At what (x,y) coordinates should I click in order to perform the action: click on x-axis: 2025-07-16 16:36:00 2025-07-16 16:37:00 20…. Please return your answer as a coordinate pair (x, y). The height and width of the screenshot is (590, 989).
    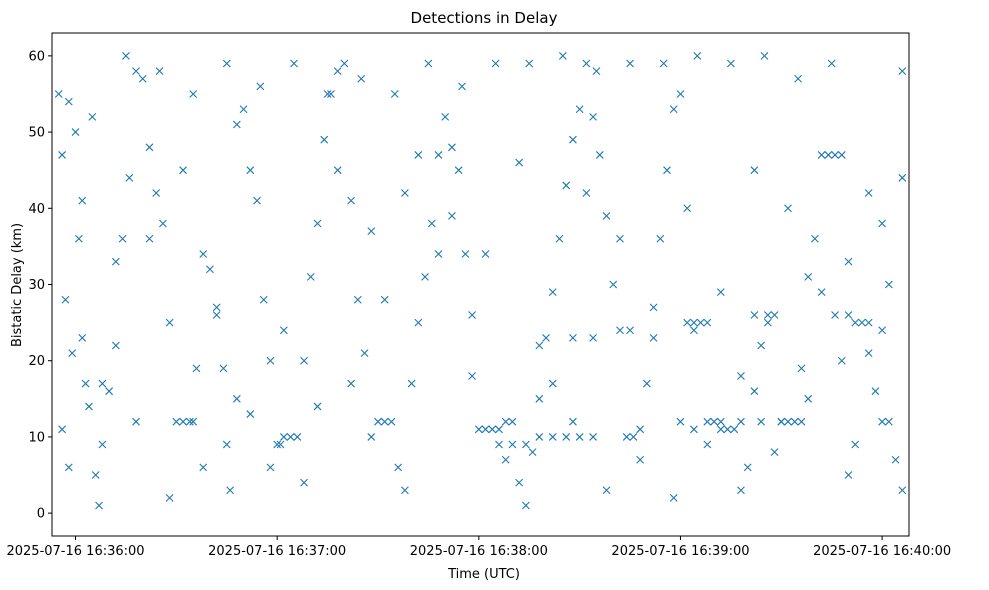
    Looking at the image, I should click on (478, 547).